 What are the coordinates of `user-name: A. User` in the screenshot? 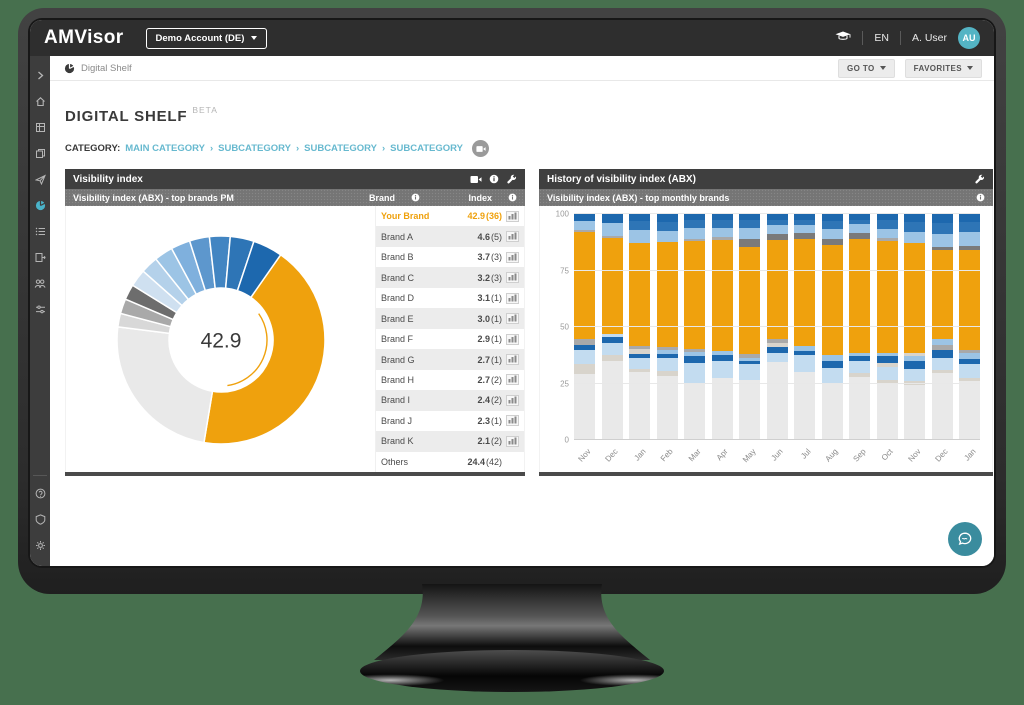 It's located at (929, 38).